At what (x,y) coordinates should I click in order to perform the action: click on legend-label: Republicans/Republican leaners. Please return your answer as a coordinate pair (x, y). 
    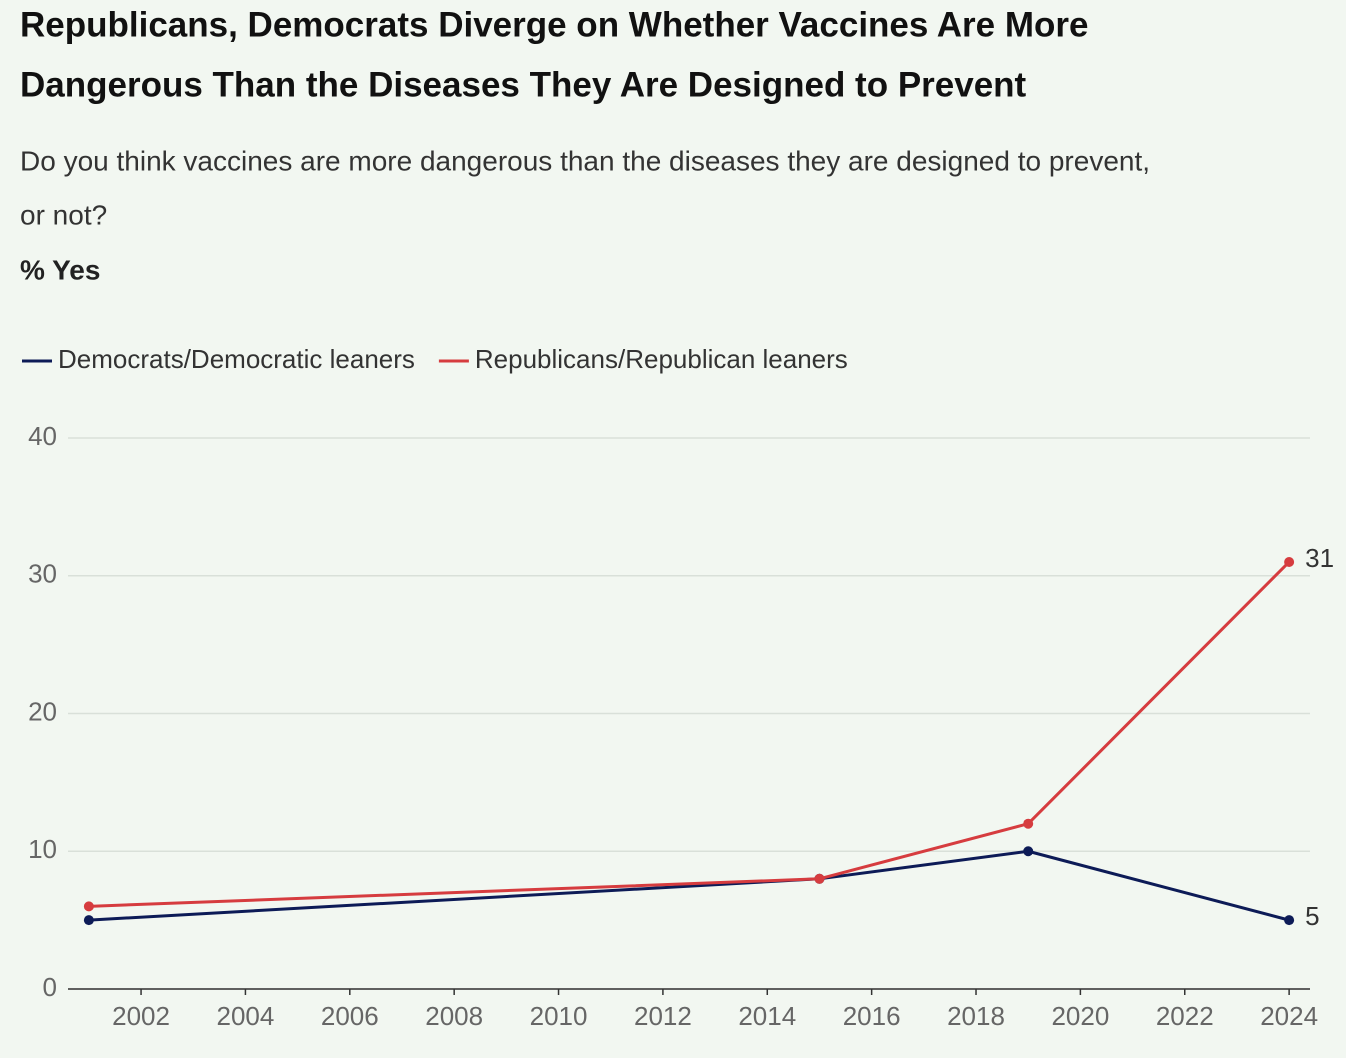
    Looking at the image, I should click on (661, 359).